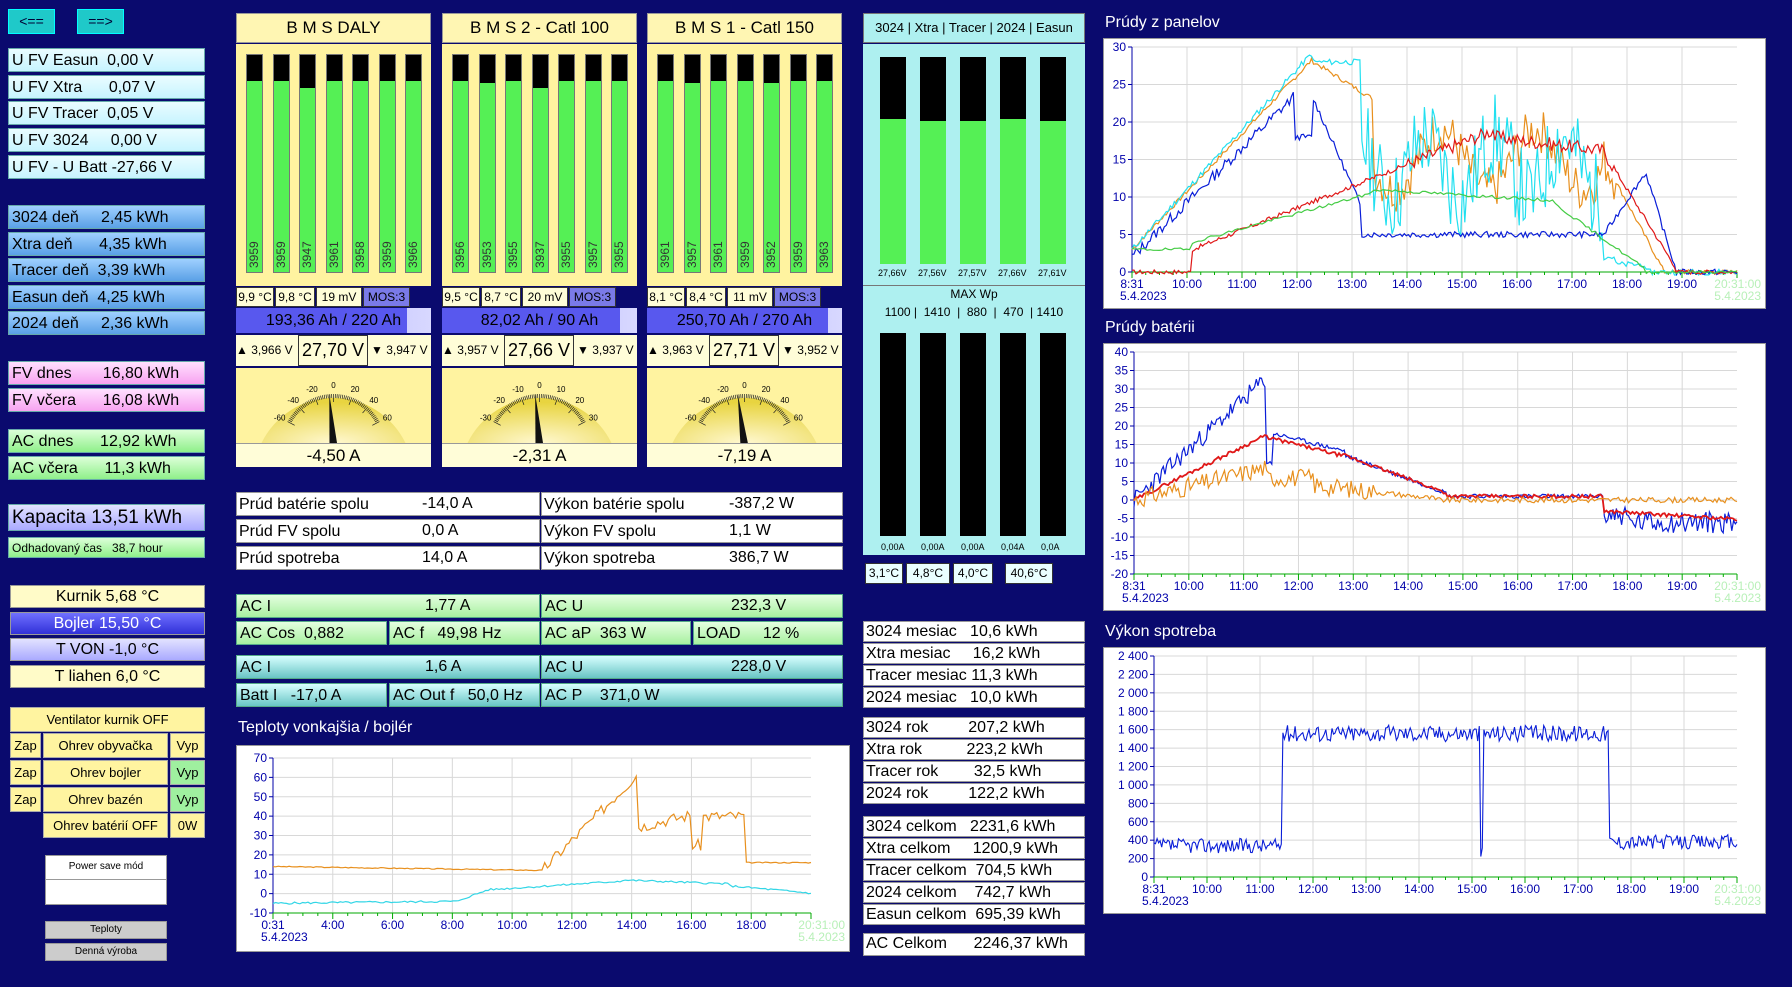 The image size is (1792, 987). What do you see at coordinates (759, 605) in the screenshot?
I see `ac1-u-value: 232,3 V` at bounding box center [759, 605].